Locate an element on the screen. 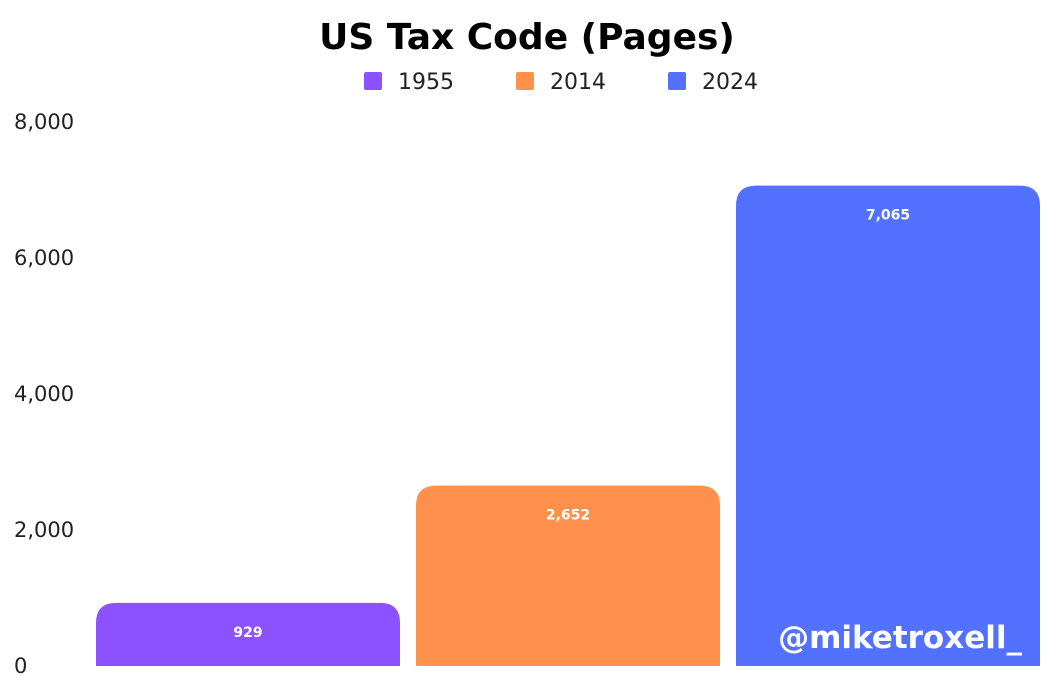  legend-item-2014: 2014 is located at coordinates (561, 82).